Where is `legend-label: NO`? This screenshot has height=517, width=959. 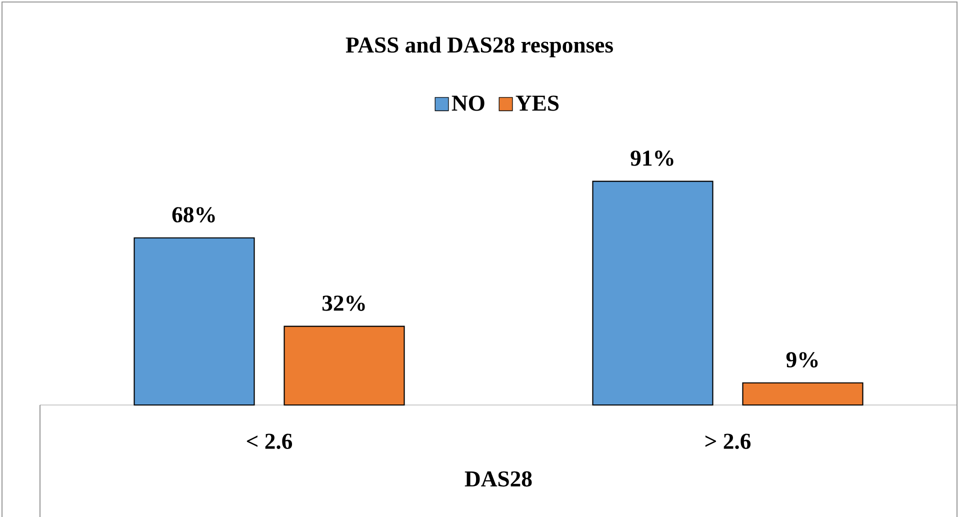
legend-label: NO is located at coordinates (468, 103).